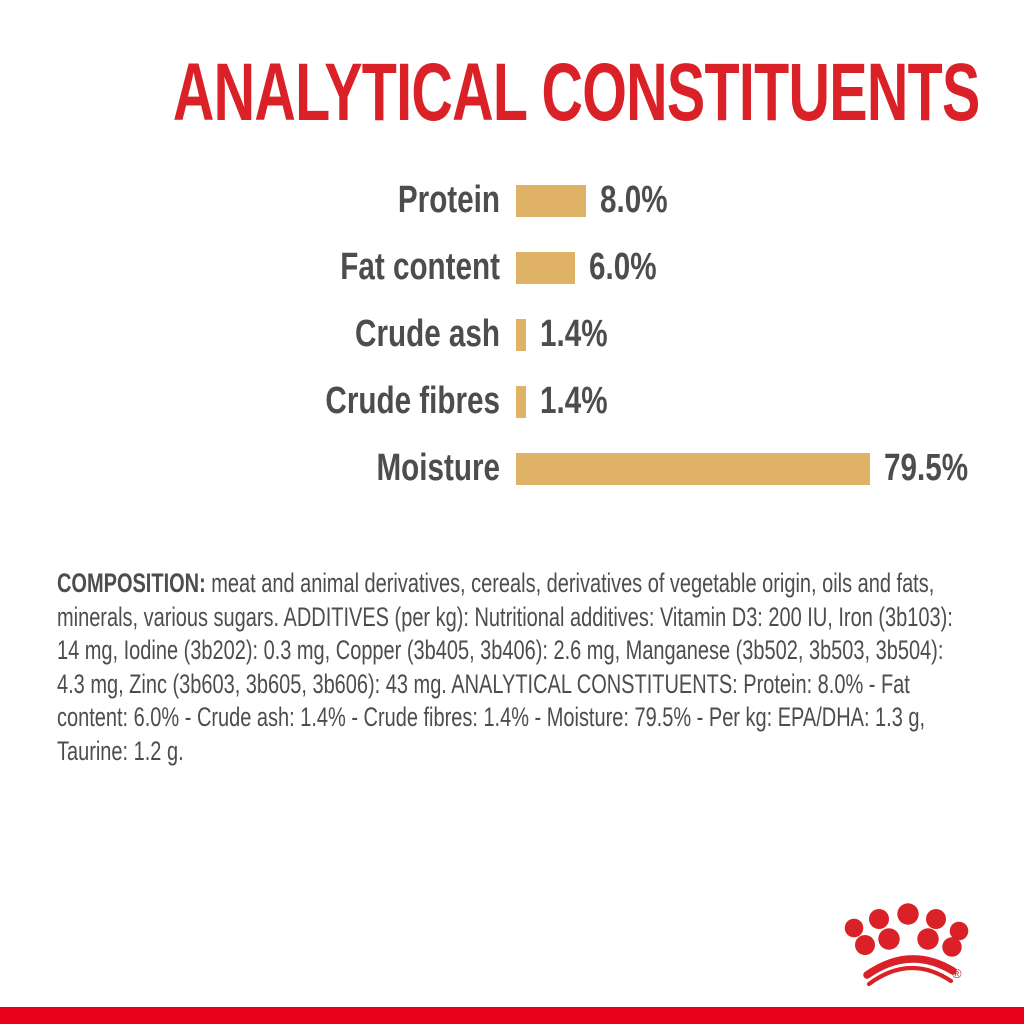 The height and width of the screenshot is (1024, 1024). Describe the element at coordinates (623, 267) in the screenshot. I see `bar-value: 6.0%` at that location.